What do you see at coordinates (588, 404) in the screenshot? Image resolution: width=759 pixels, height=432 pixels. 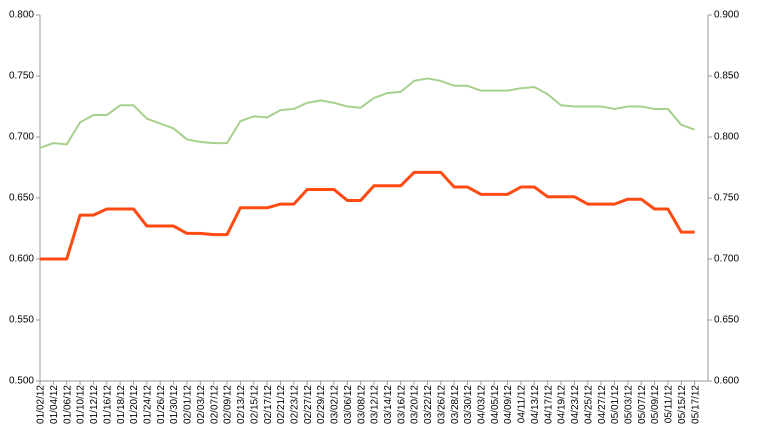 I see `x-tick-label: 04/25/12` at bounding box center [588, 404].